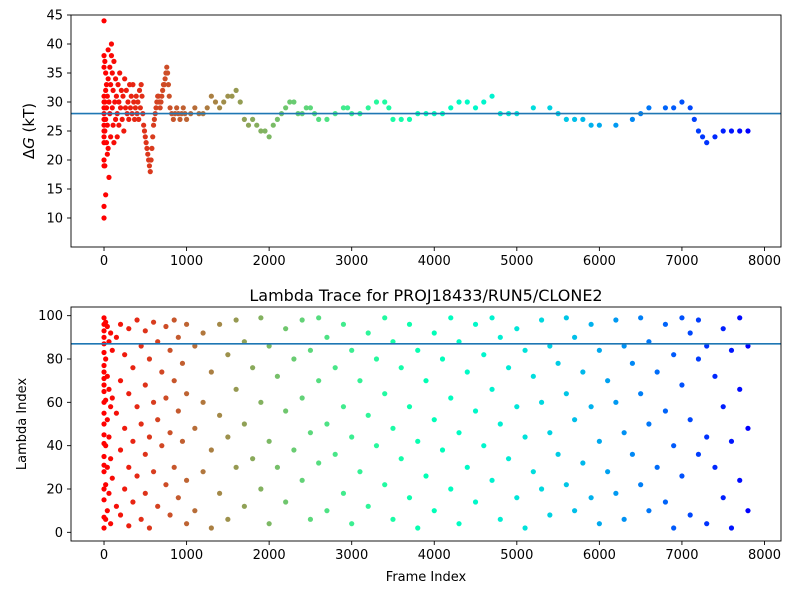 This screenshot has height=600, width=800. What do you see at coordinates (22, 424) in the screenshot?
I see `y-axis-label: Lambda Index` at bounding box center [22, 424].